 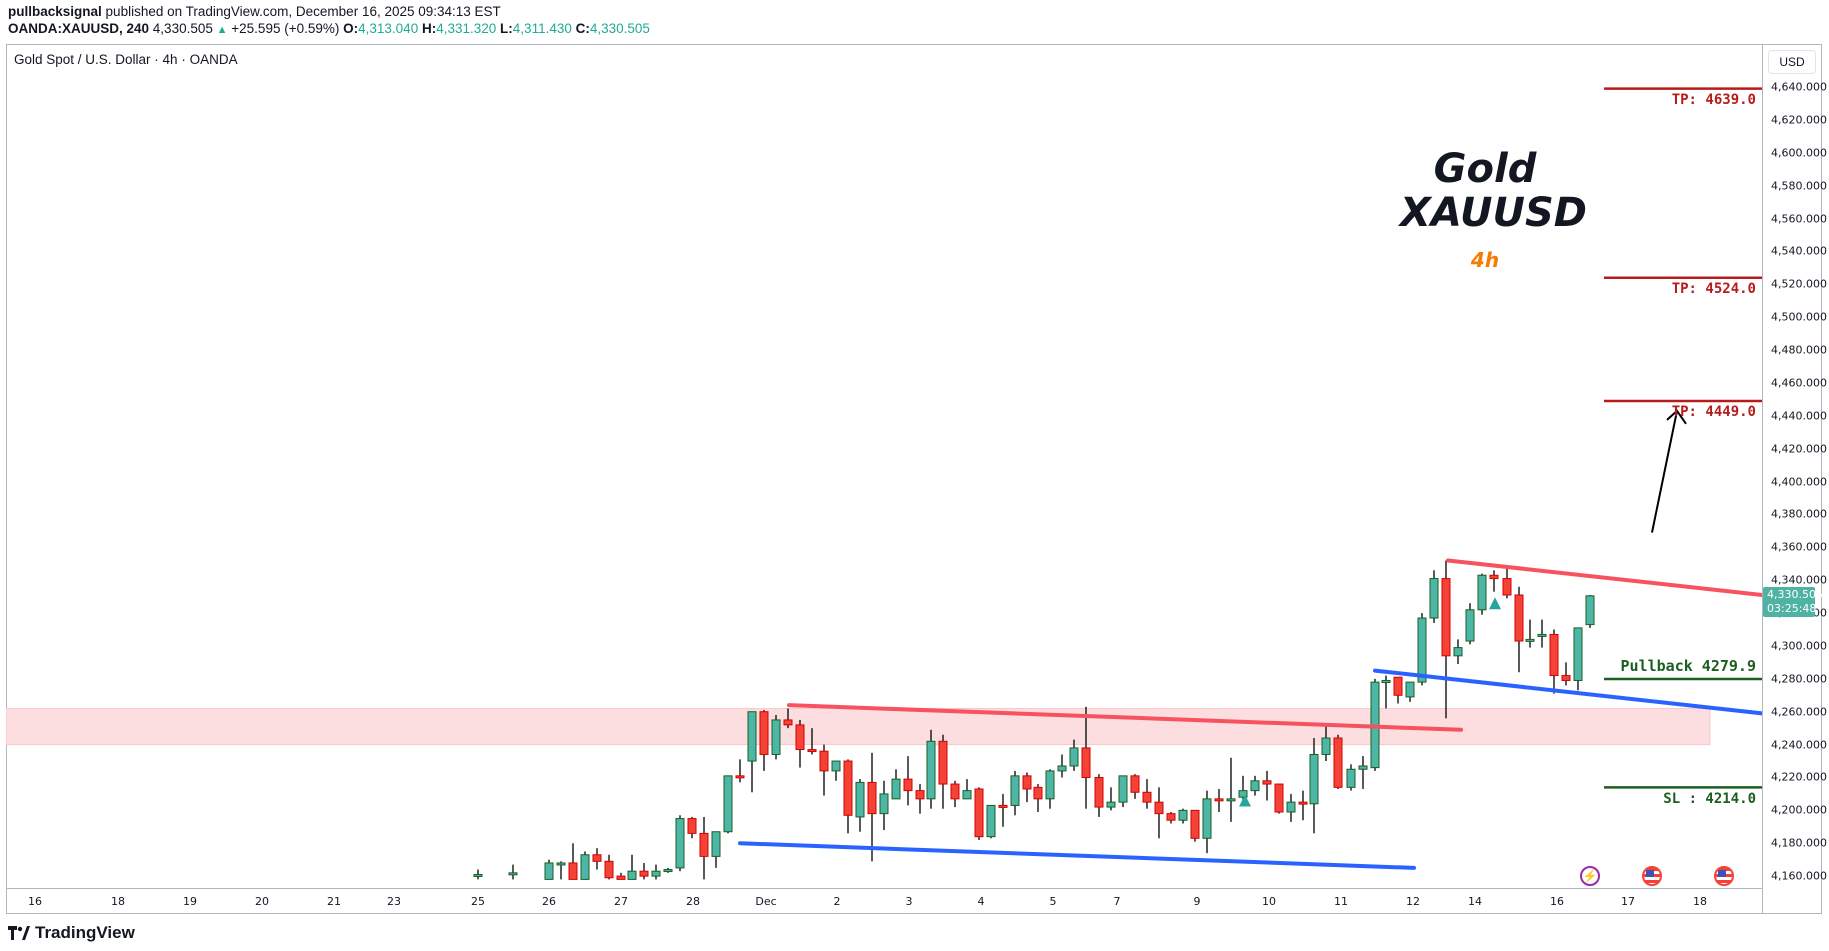 I want to click on time-tick: 4, so click(x=981, y=901).